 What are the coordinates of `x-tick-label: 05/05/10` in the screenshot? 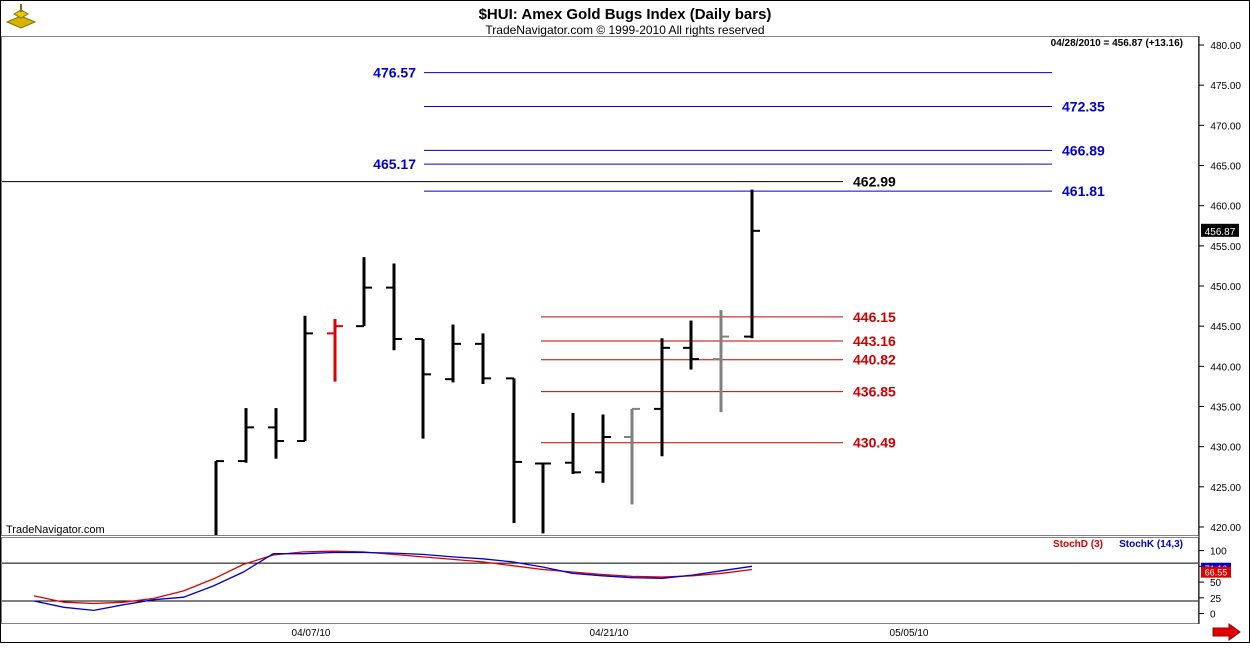 It's located at (909, 633).